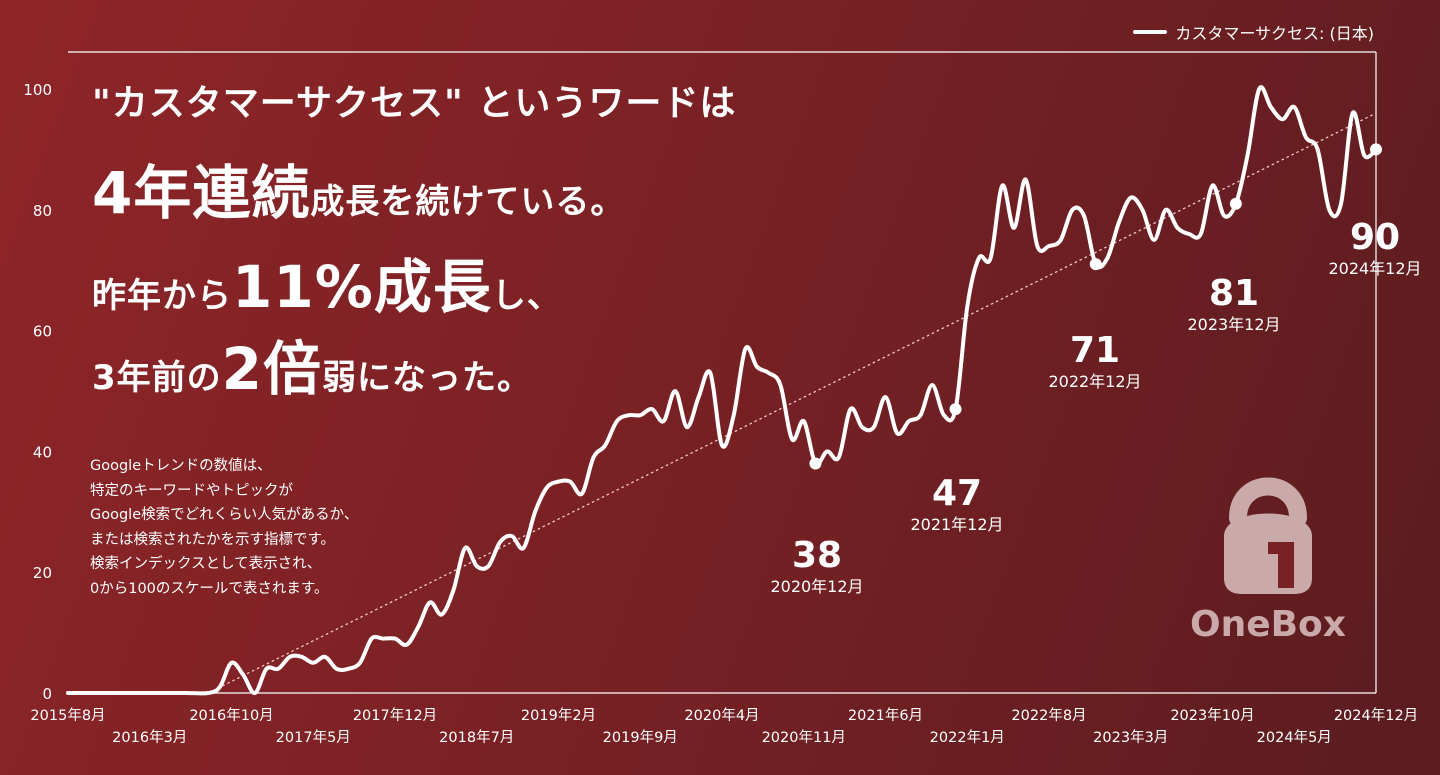  Describe the element at coordinates (957, 524) in the screenshot. I see `annotation-date: 2021年12月` at that location.